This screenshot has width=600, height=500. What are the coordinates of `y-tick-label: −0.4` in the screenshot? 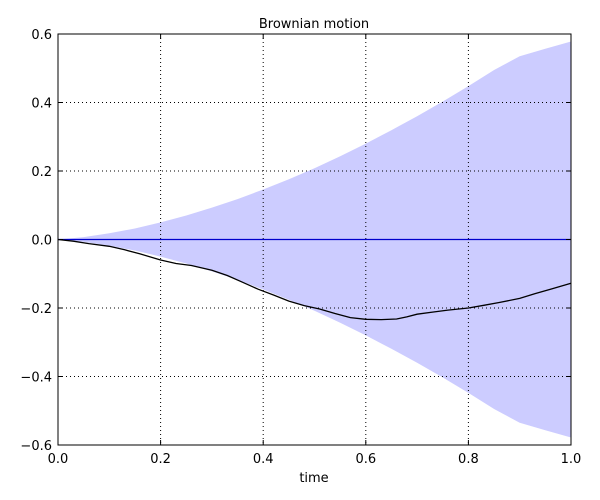 It's located at (36, 378).